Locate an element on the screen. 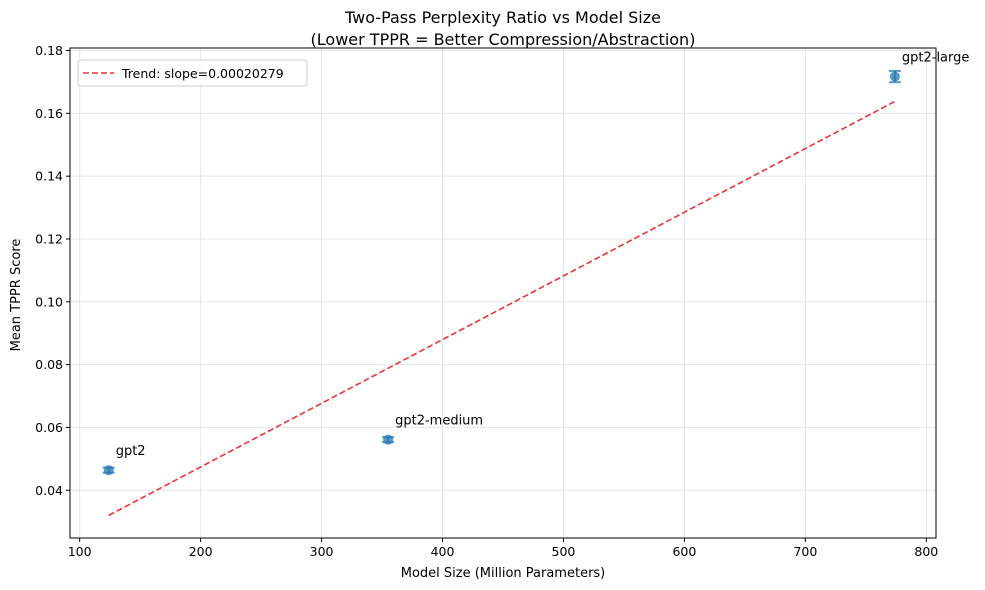  x-tick-label: 100 is located at coordinates (80, 551).